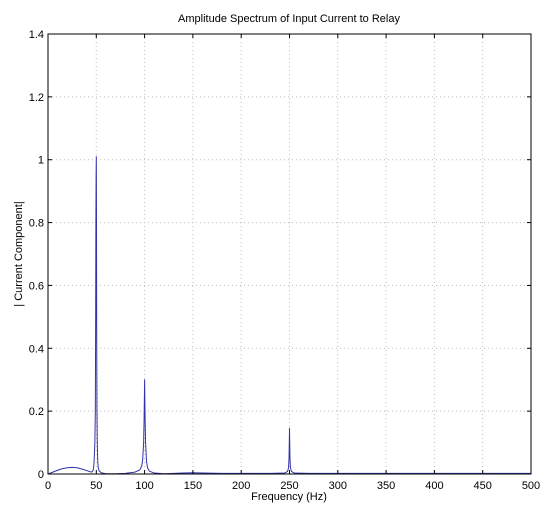 Image resolution: width=545 pixels, height=510 pixels. What do you see at coordinates (36, 286) in the screenshot?
I see `y-tick-label: 0.6` at bounding box center [36, 286].